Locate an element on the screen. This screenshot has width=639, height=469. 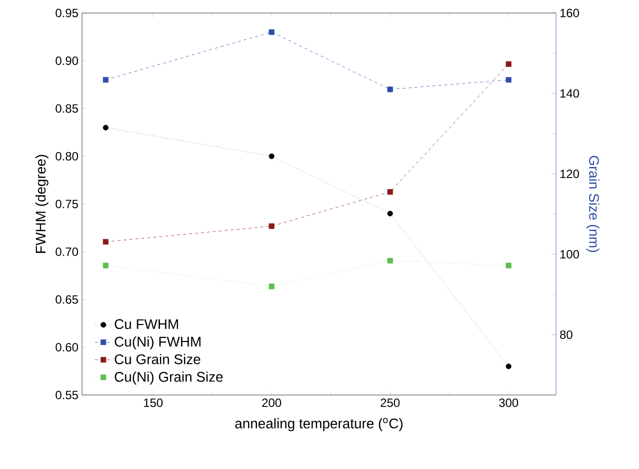
legend-label: Cu Grain Size is located at coordinates (157, 359).